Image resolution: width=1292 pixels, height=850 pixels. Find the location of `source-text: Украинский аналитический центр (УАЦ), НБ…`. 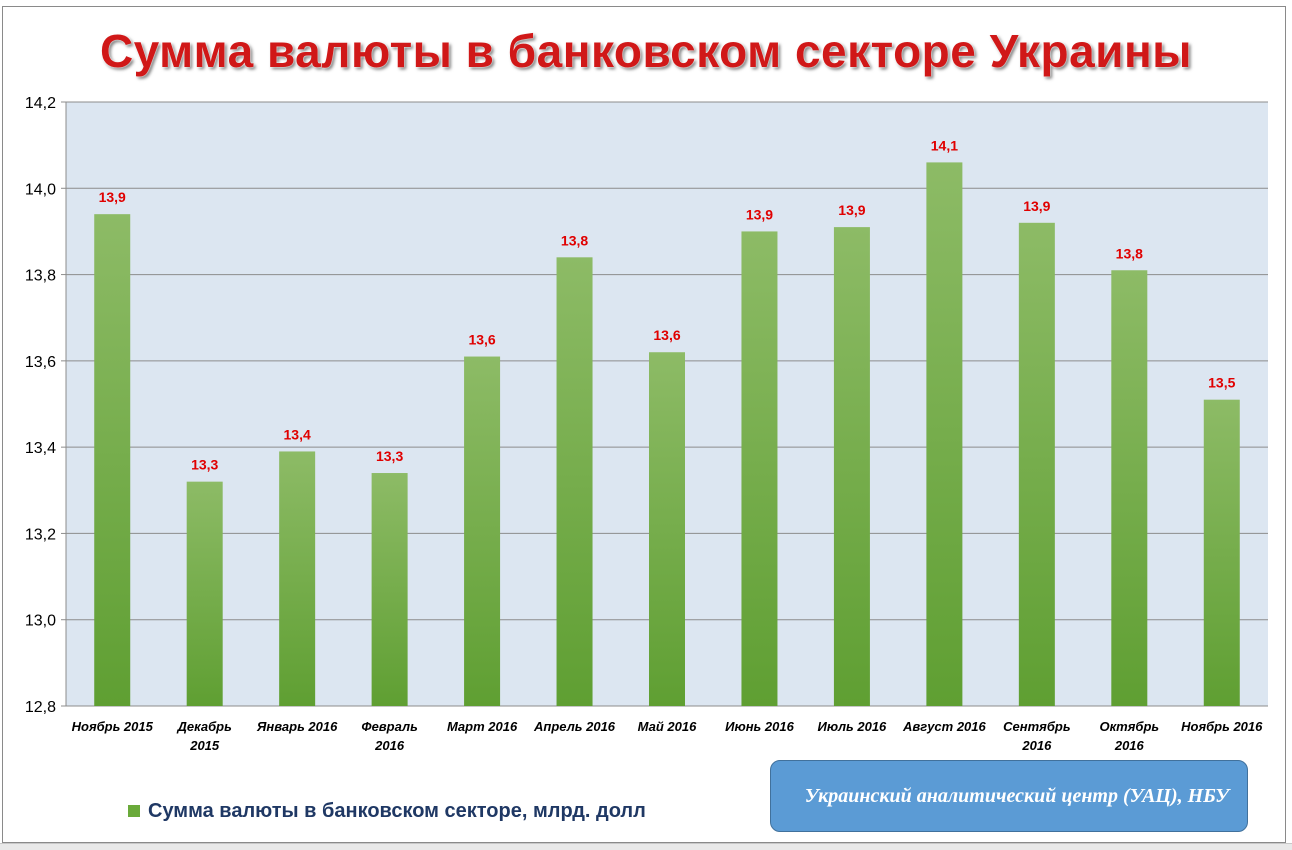

source-text: Украинский аналитический центр (УАЦ), НБ… is located at coordinates (1016, 796).